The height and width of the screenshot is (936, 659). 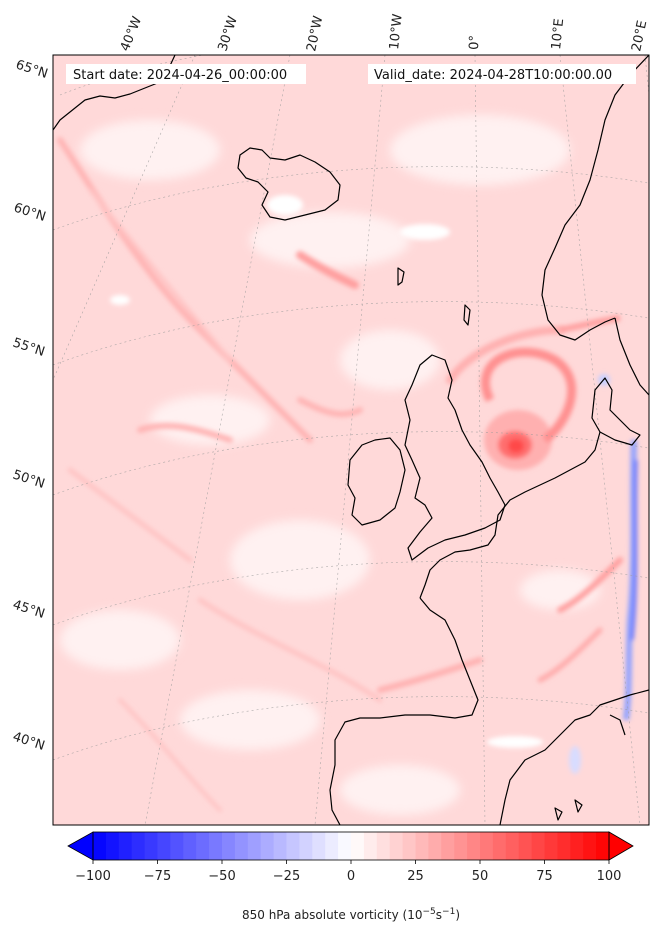 I want to click on valid-date-label: Valid_date: 2024-04-28T10:00:00.00, so click(x=493, y=75).